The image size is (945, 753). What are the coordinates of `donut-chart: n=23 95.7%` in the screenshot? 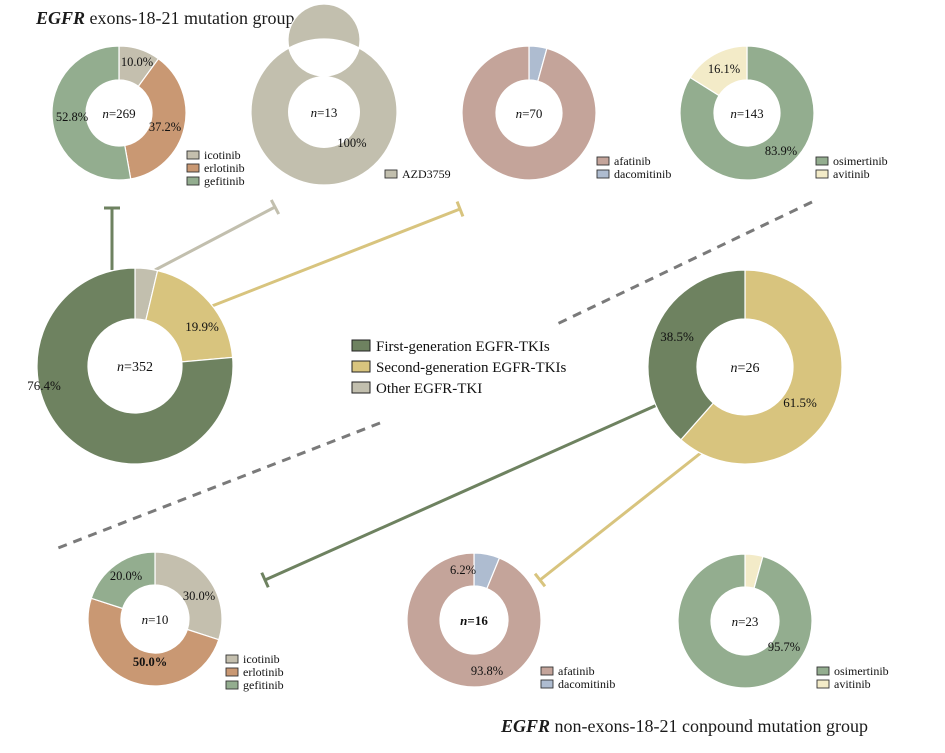 It's located at (745, 621).